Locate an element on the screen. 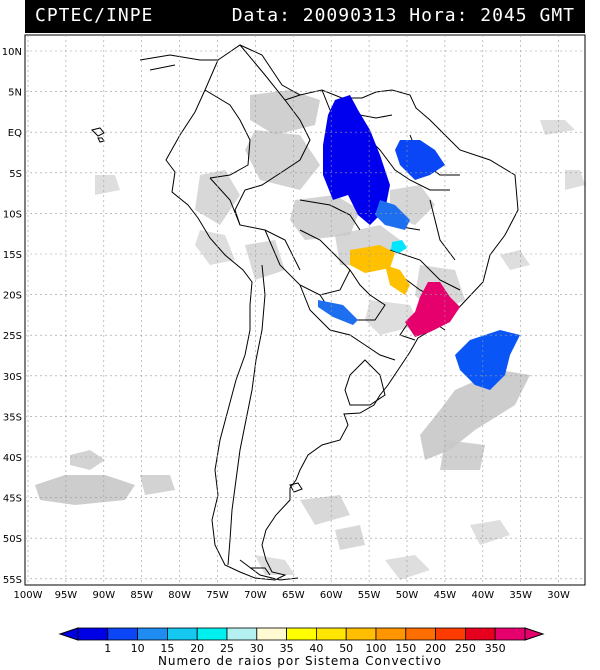 This screenshot has width=600, height=670. lon-tick-label: 75W is located at coordinates (217, 595).